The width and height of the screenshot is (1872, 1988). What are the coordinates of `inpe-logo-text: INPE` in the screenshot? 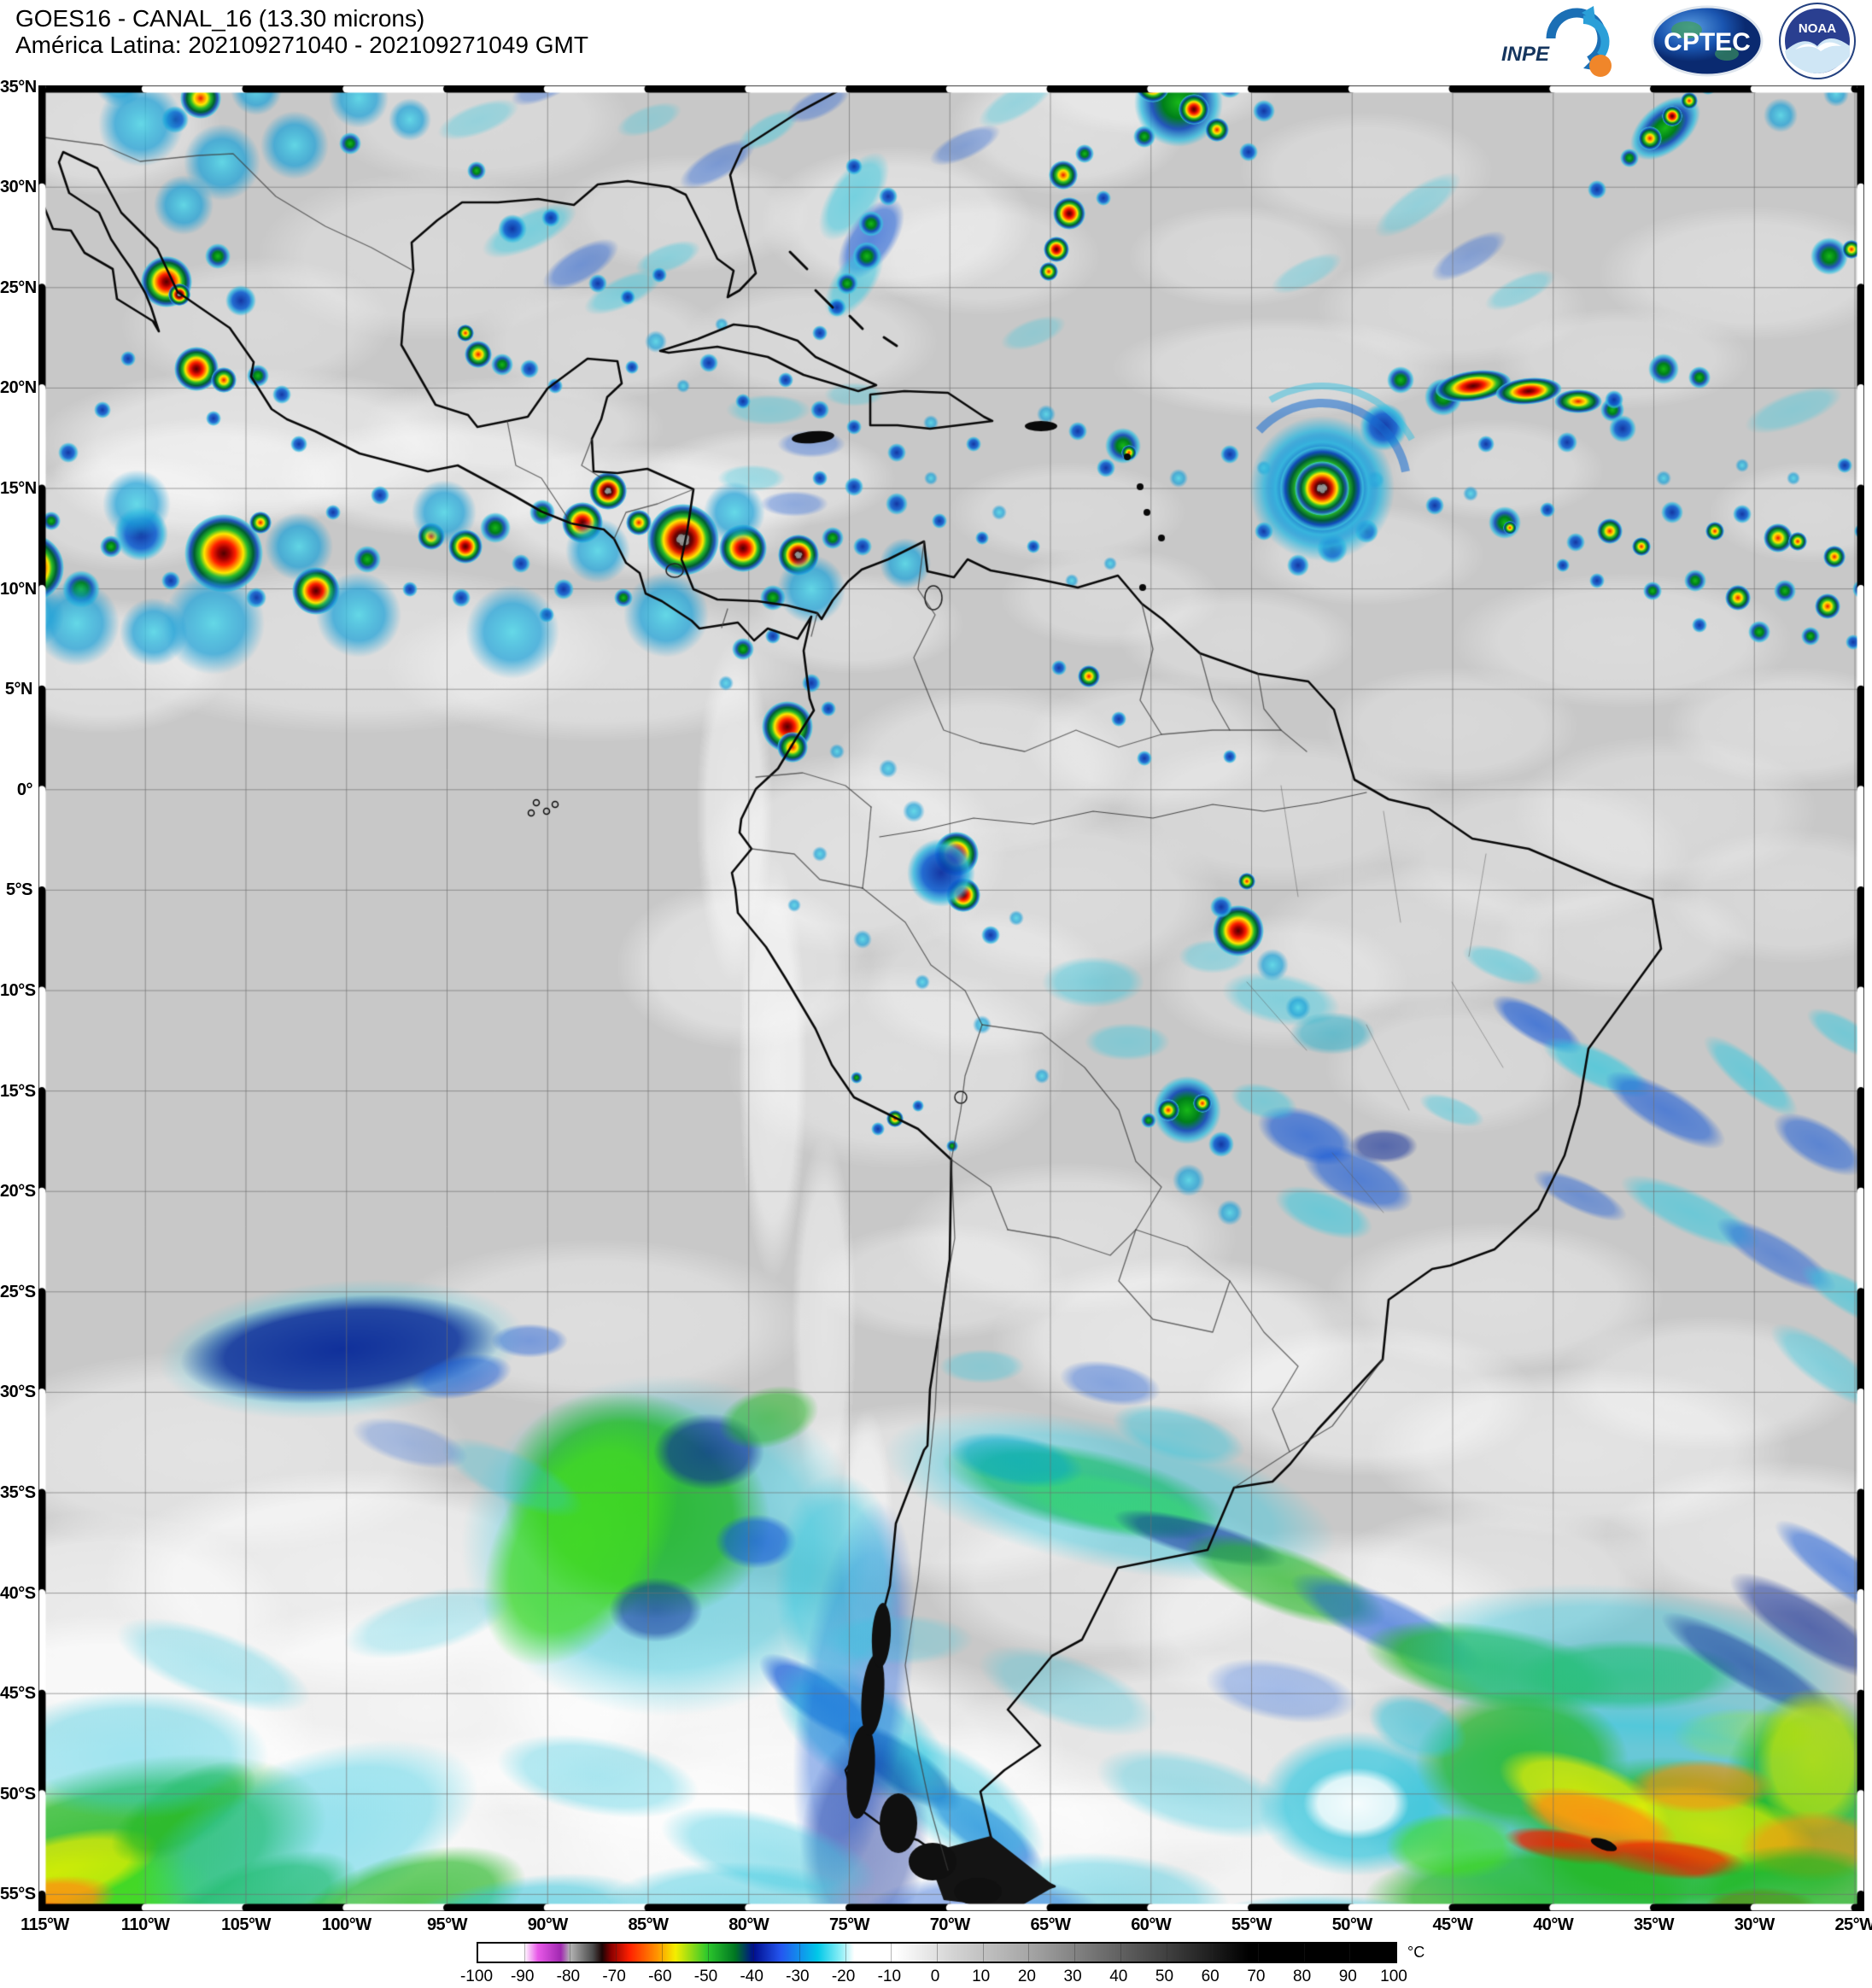 It's located at (1525, 54).